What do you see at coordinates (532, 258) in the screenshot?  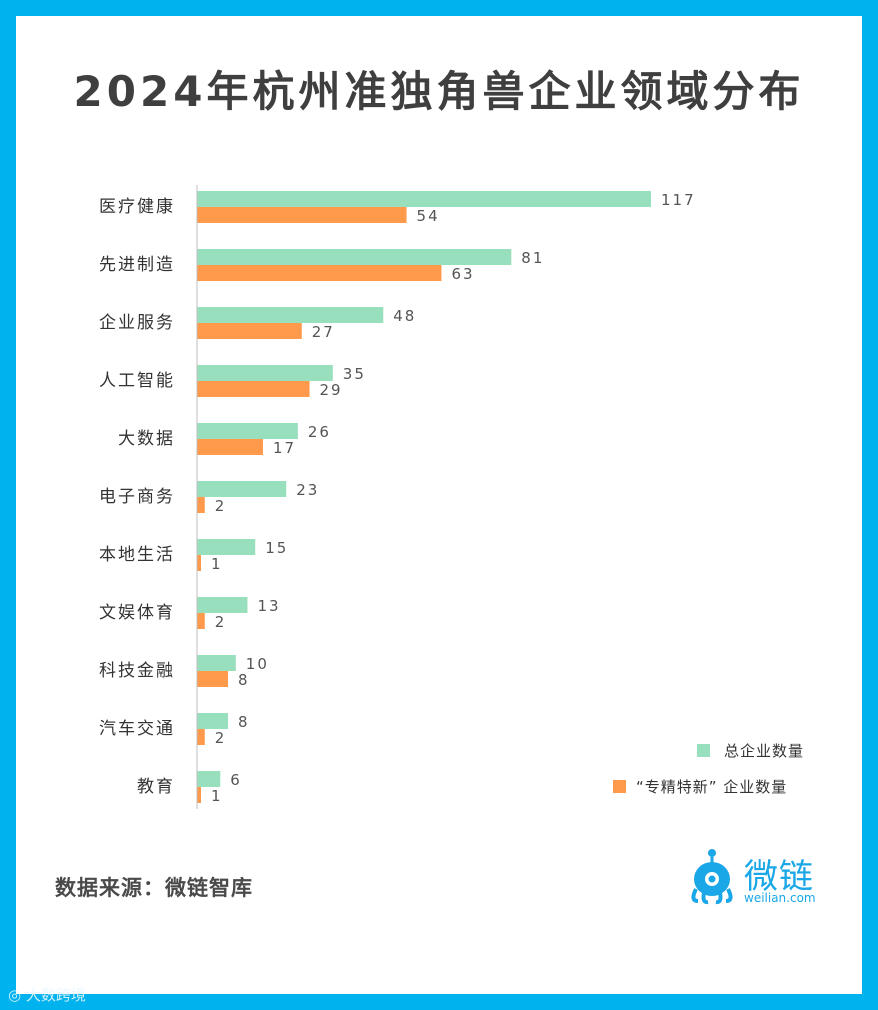 I see `value-label-total: 81` at bounding box center [532, 258].